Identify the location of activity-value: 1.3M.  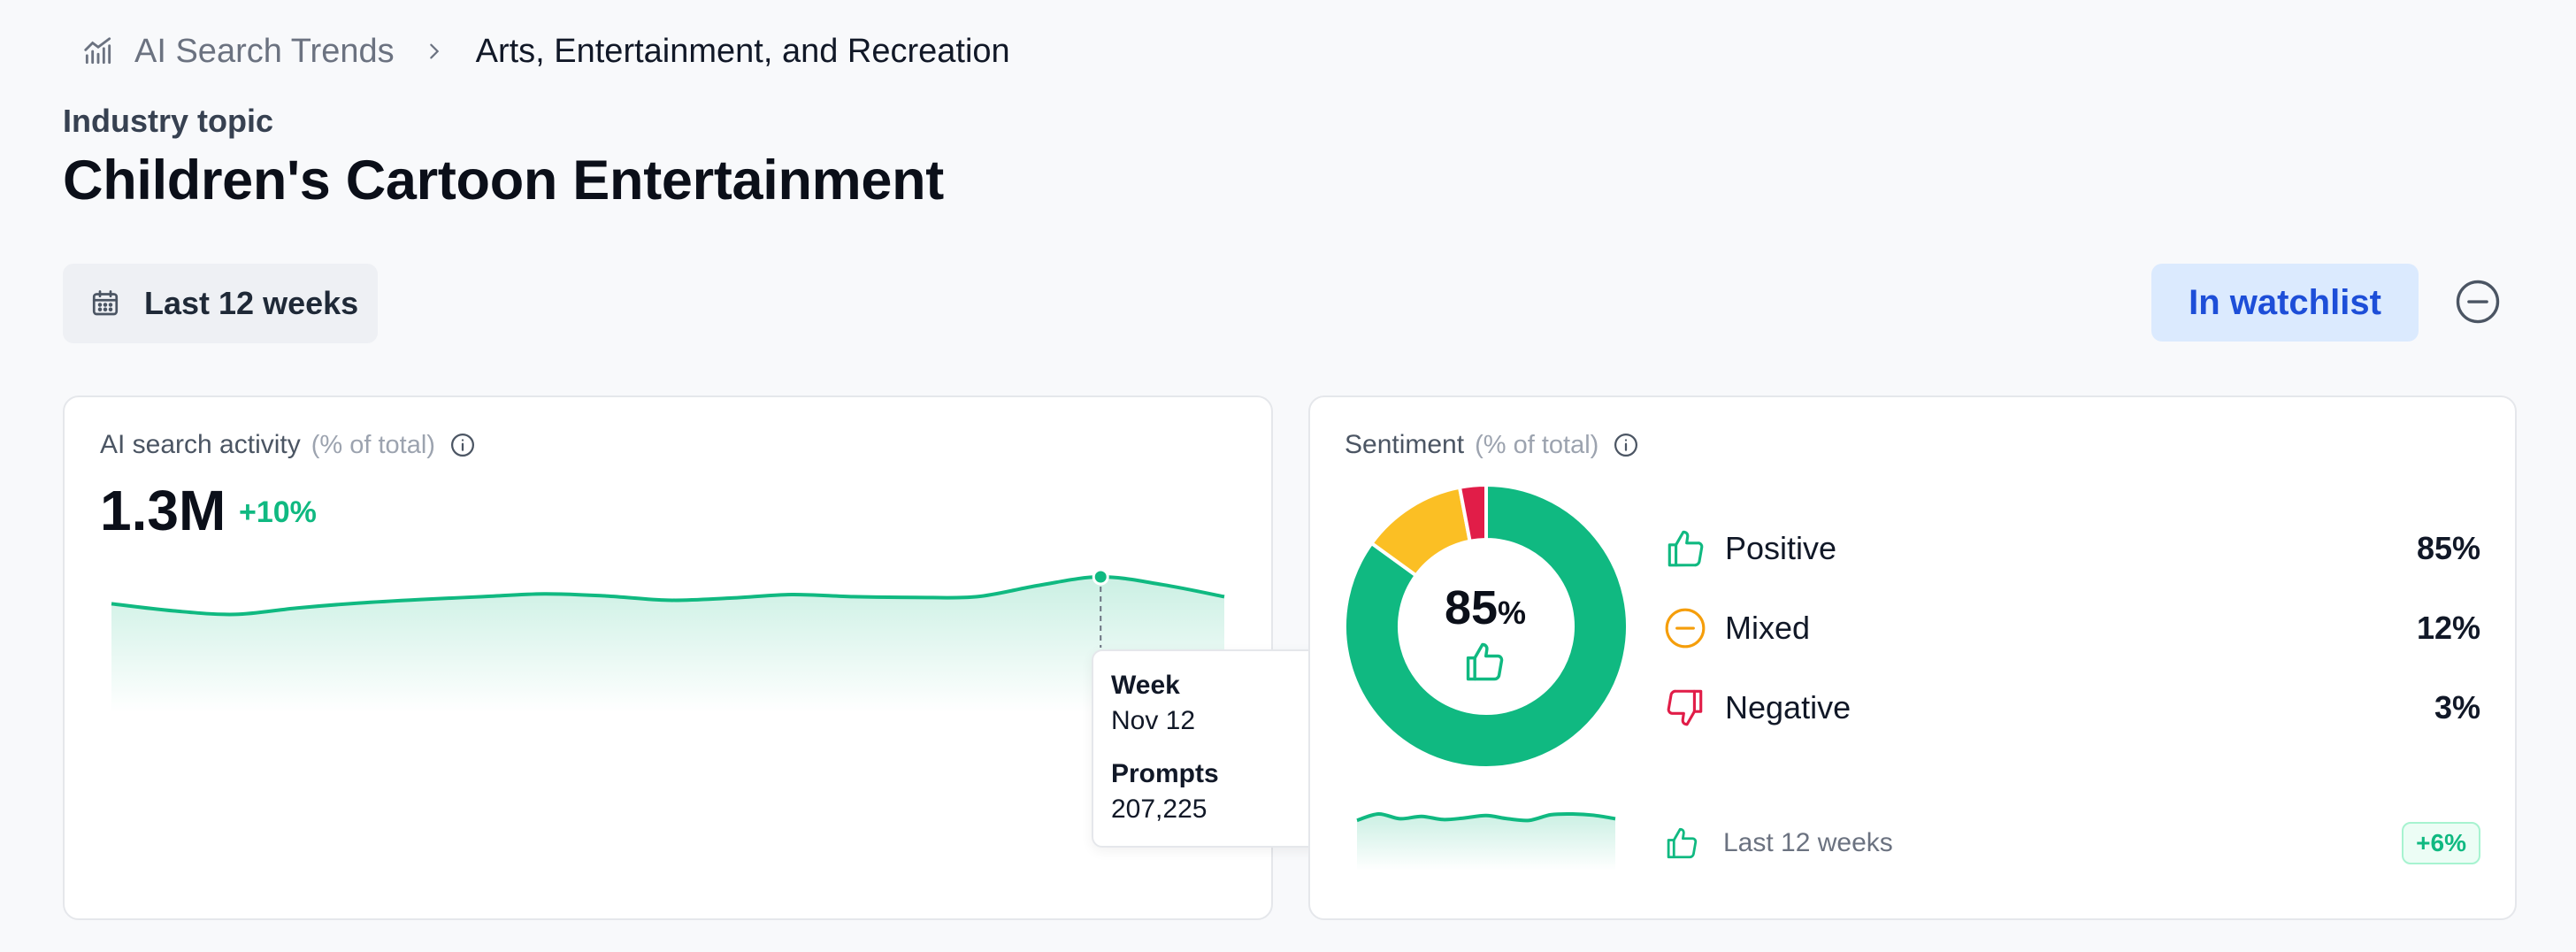
(163, 510).